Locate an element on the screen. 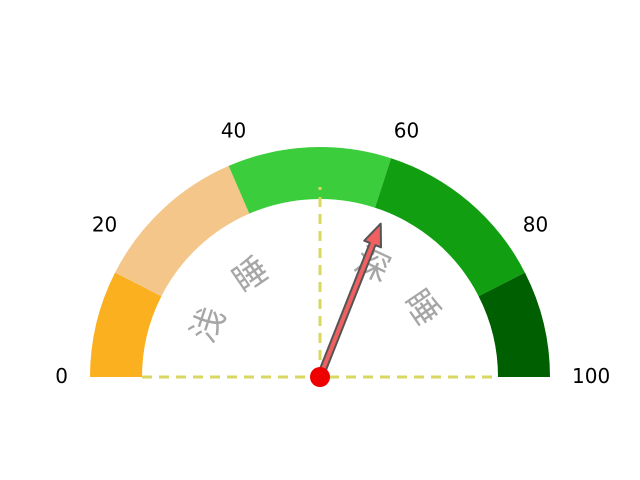 This screenshot has width=640, height=480. zone-label-1-char-1: 睡 is located at coordinates (422, 308).